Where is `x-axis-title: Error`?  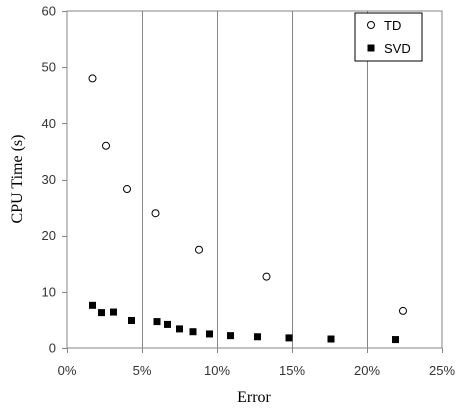
x-axis-title: Error is located at coordinates (254, 397).